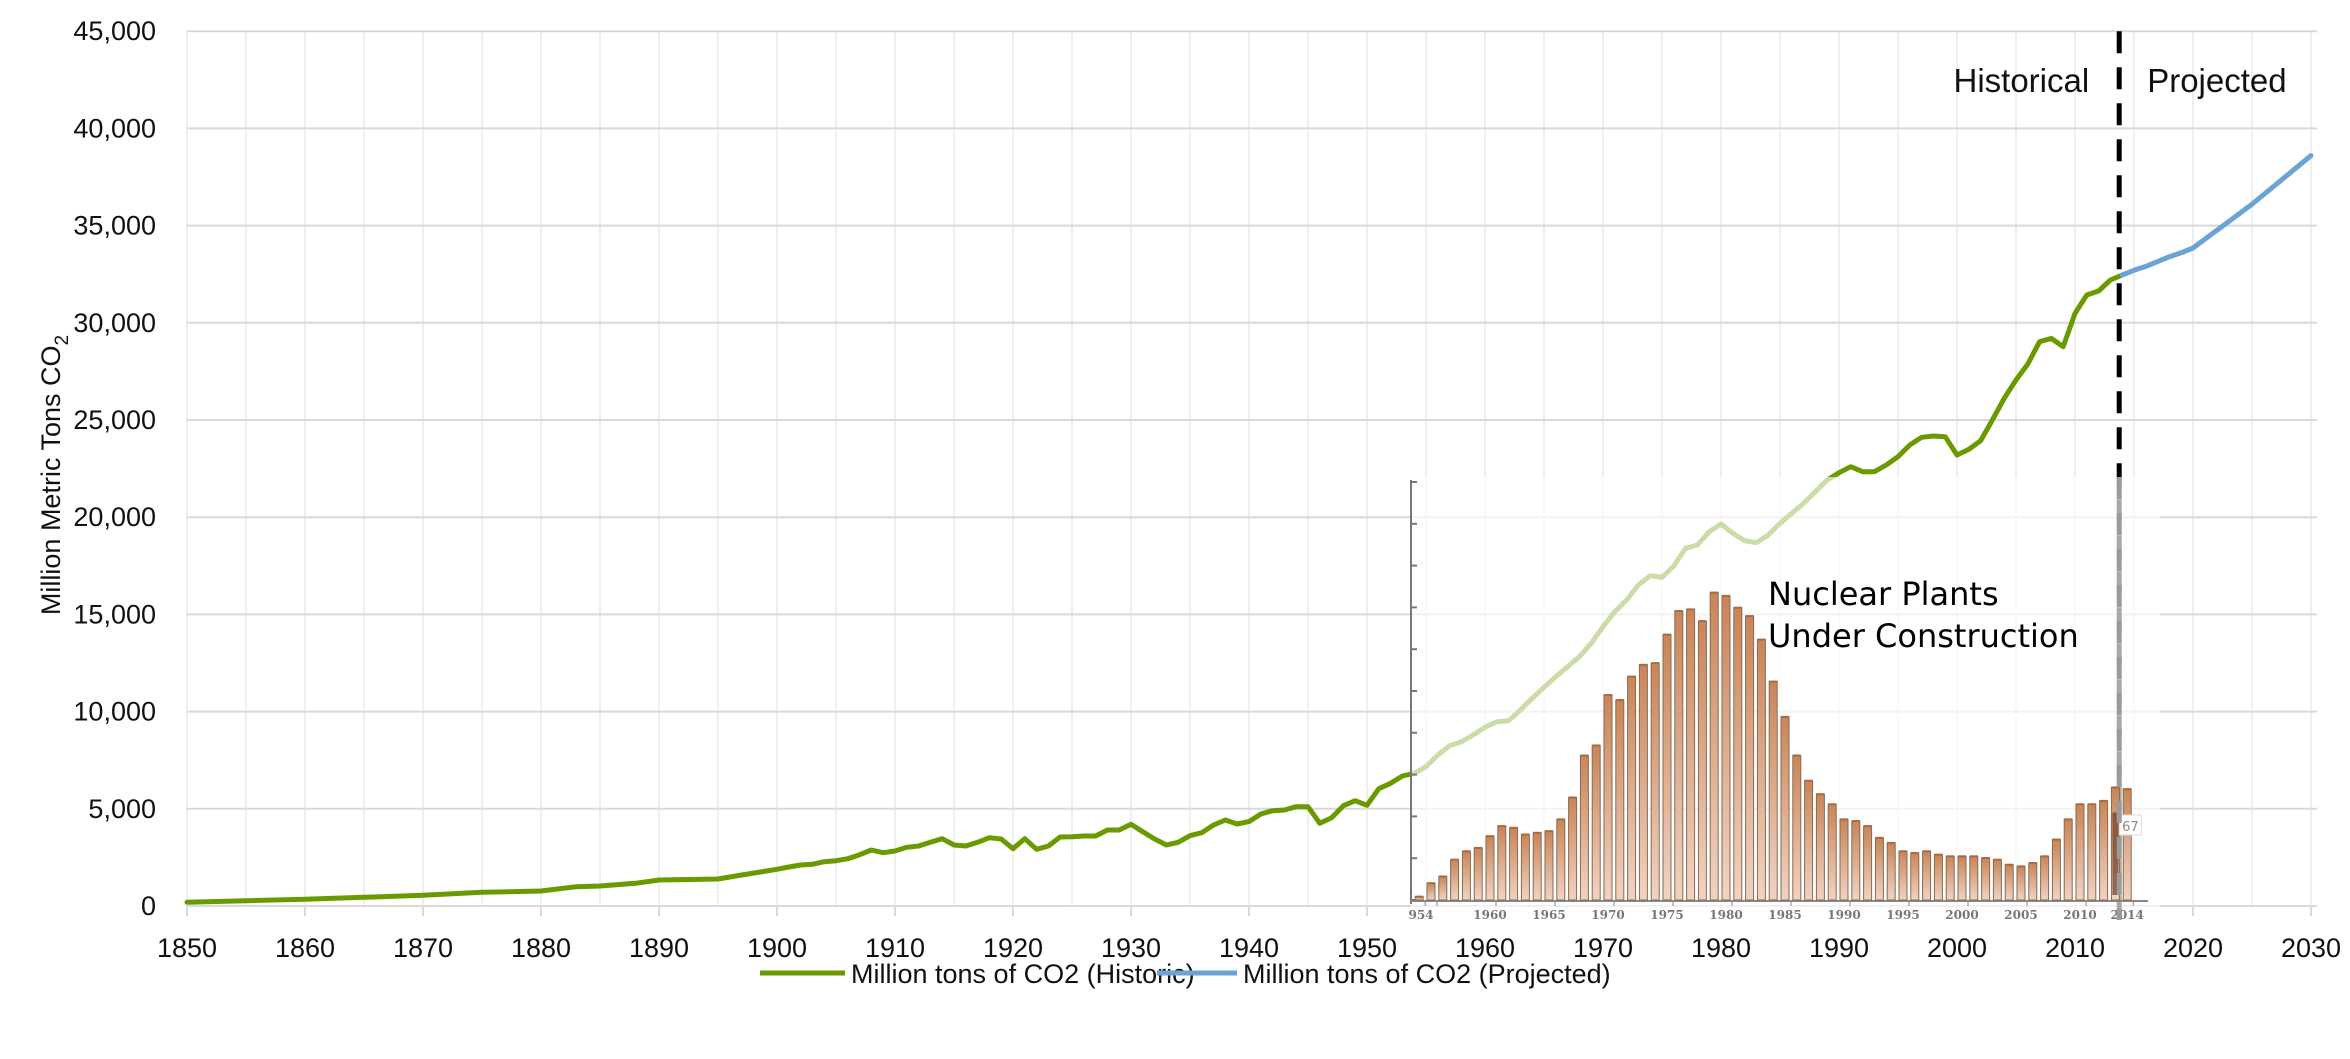 The height and width of the screenshot is (1059, 2350). I want to click on inset-x-tick-label: 2010, so click(2079, 915).